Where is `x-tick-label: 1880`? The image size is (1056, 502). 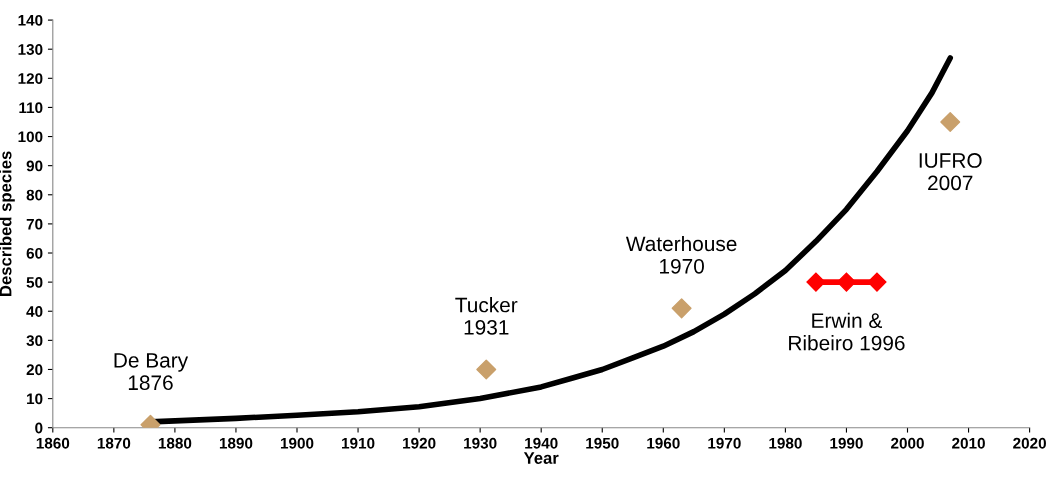
x-tick-label: 1880 is located at coordinates (175, 443).